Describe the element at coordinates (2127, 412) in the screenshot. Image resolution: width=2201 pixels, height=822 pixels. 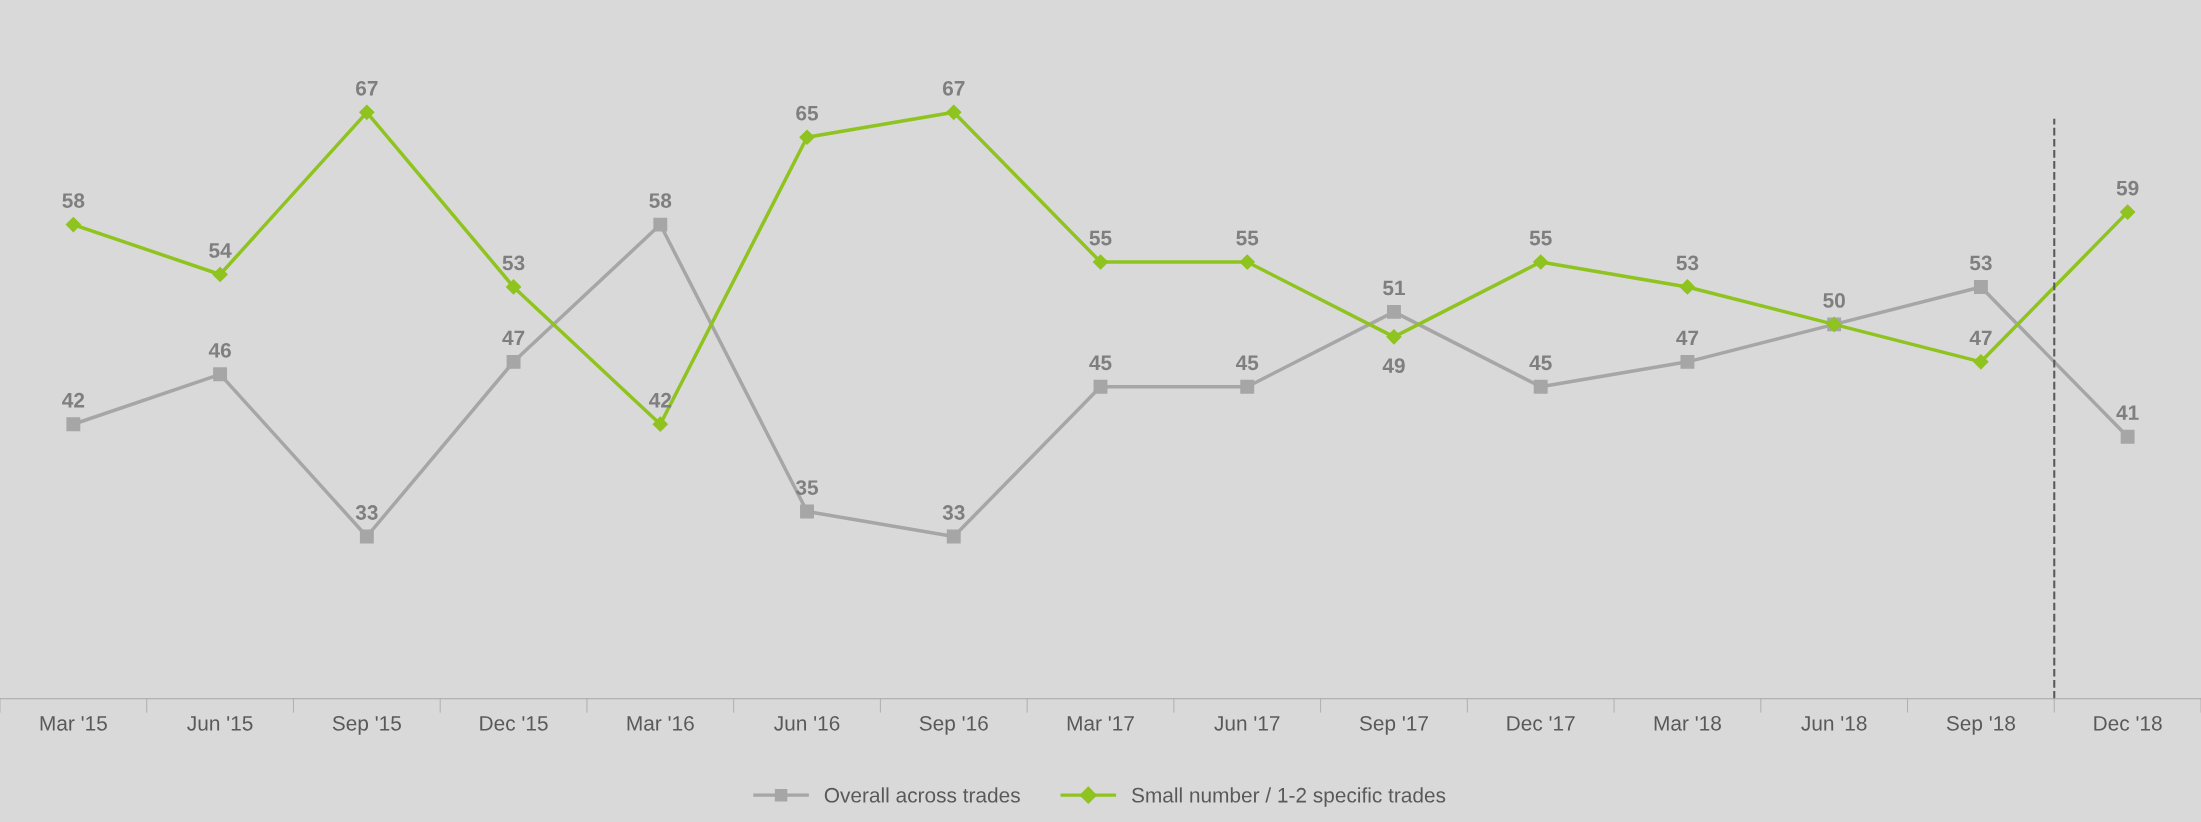
I see `data-label: 41` at that location.